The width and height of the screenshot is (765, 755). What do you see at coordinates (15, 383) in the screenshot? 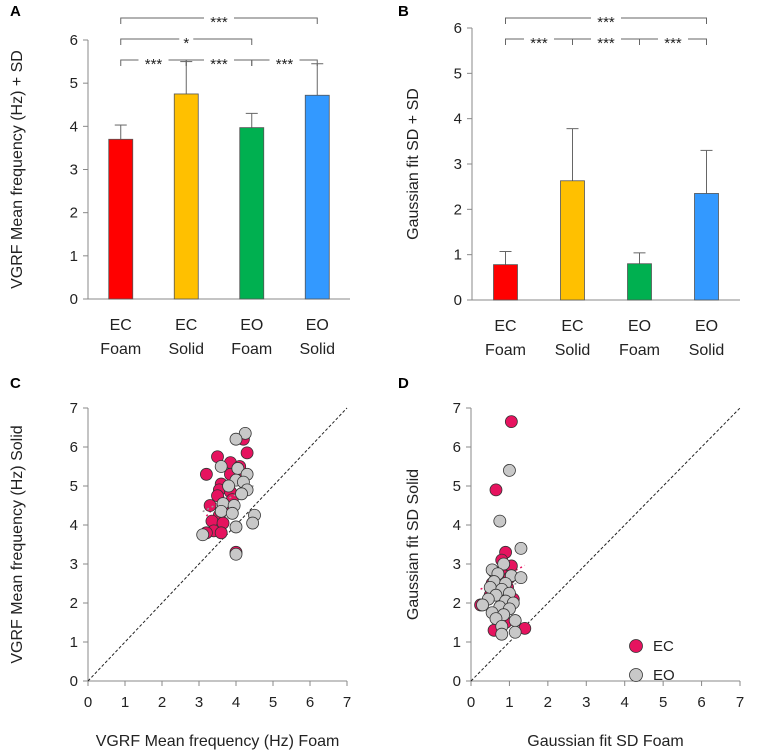
I see `panel-letter-c: C` at bounding box center [15, 383].